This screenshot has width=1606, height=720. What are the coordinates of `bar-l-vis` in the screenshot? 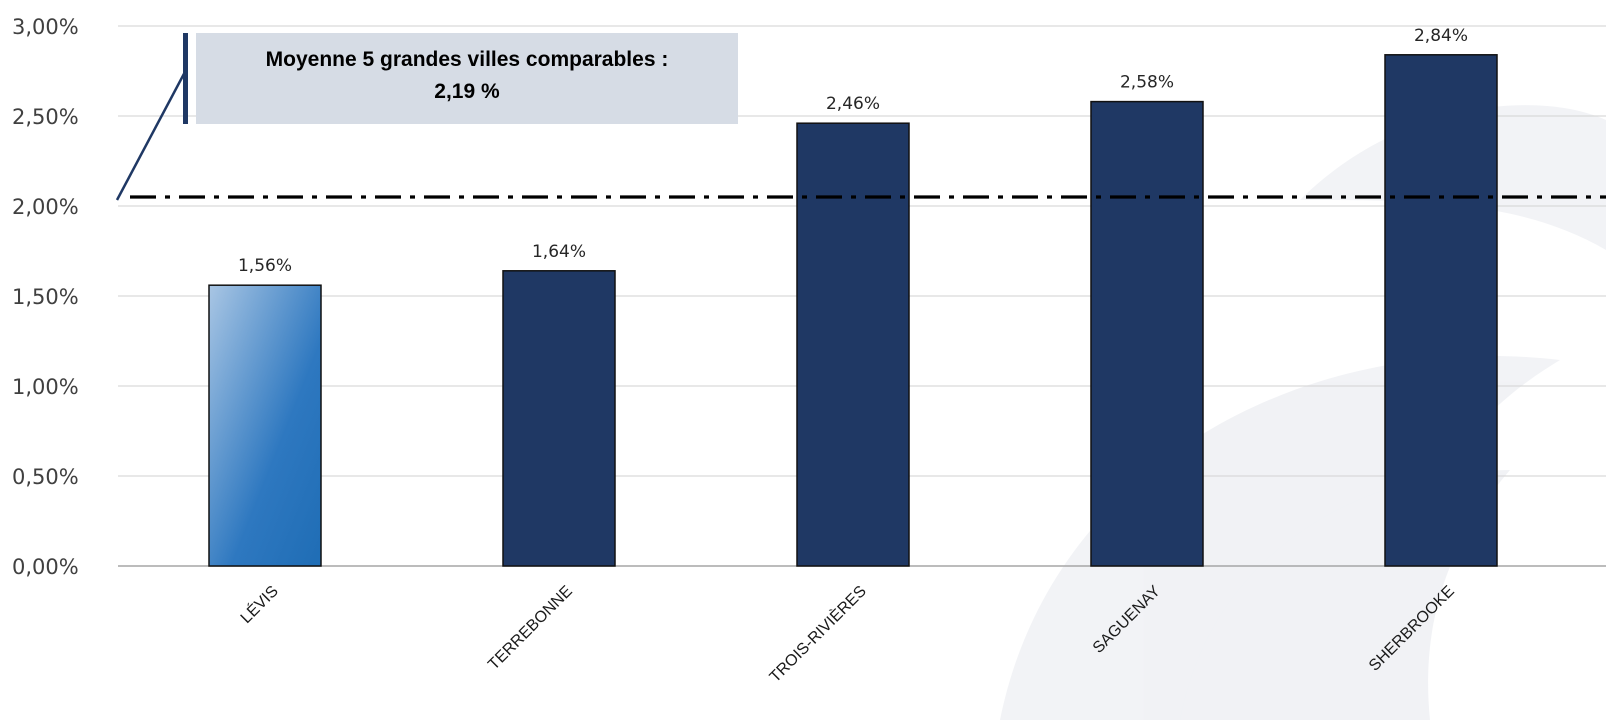 It's located at (265, 425).